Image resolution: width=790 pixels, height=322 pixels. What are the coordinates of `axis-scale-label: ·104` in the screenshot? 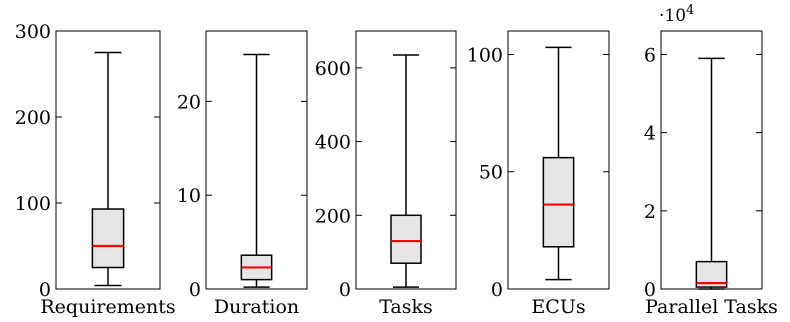 It's located at (676, 14).